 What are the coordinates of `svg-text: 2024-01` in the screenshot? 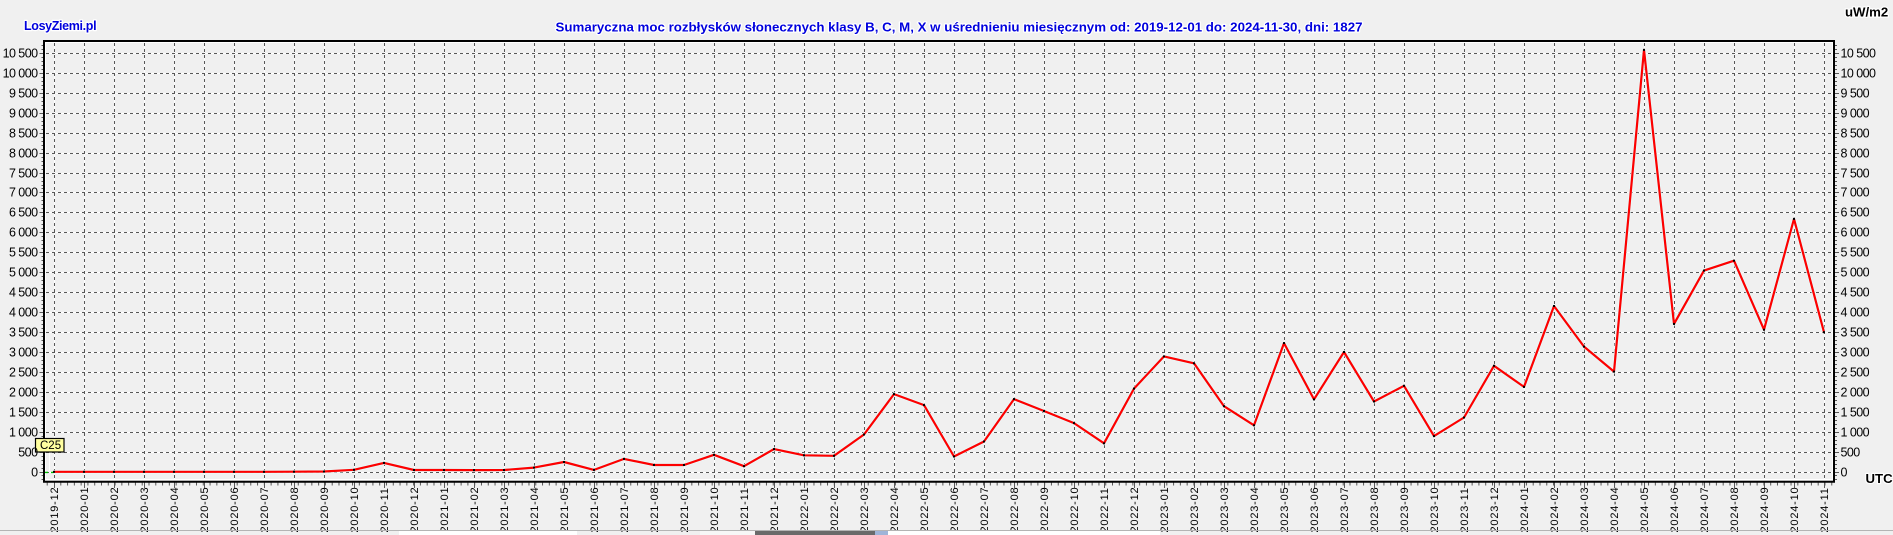 It's located at (1525, 510).